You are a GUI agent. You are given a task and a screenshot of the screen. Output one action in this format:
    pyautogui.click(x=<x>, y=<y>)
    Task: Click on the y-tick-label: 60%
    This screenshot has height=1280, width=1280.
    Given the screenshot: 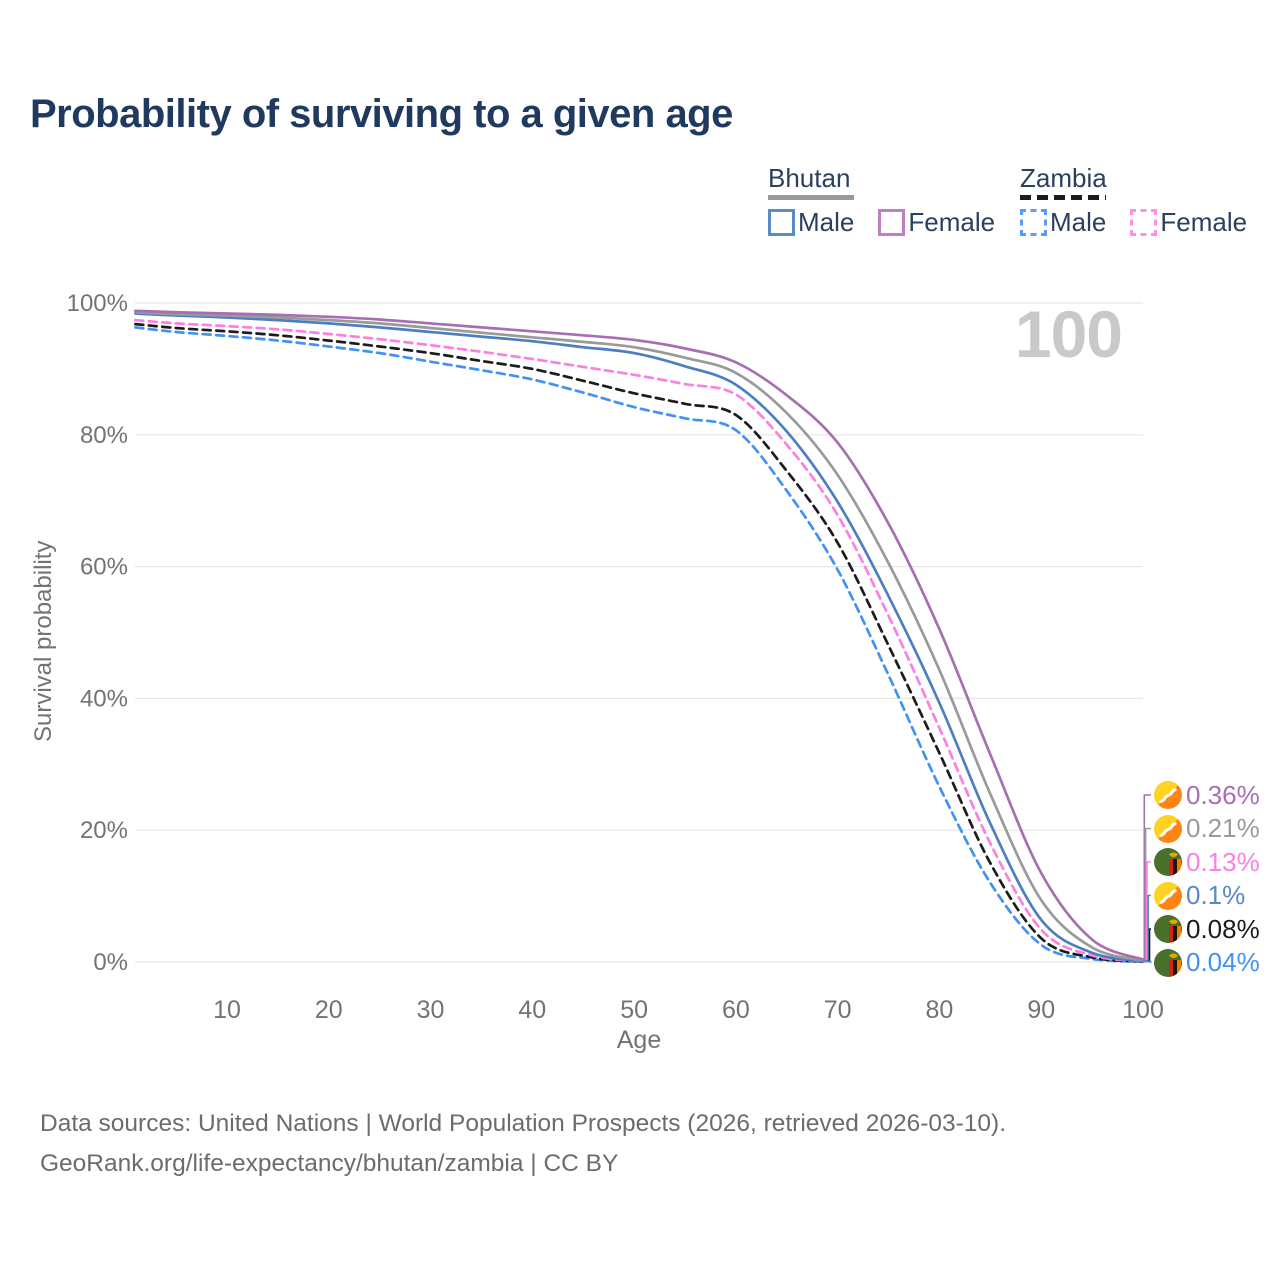 What is the action you would take?
    pyautogui.click(x=104, y=567)
    